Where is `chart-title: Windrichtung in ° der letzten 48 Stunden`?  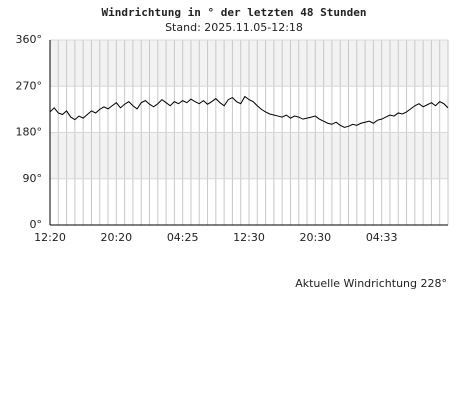
chart-title: Windrichtung in ° der letzten 48 Stunden is located at coordinates (234, 12).